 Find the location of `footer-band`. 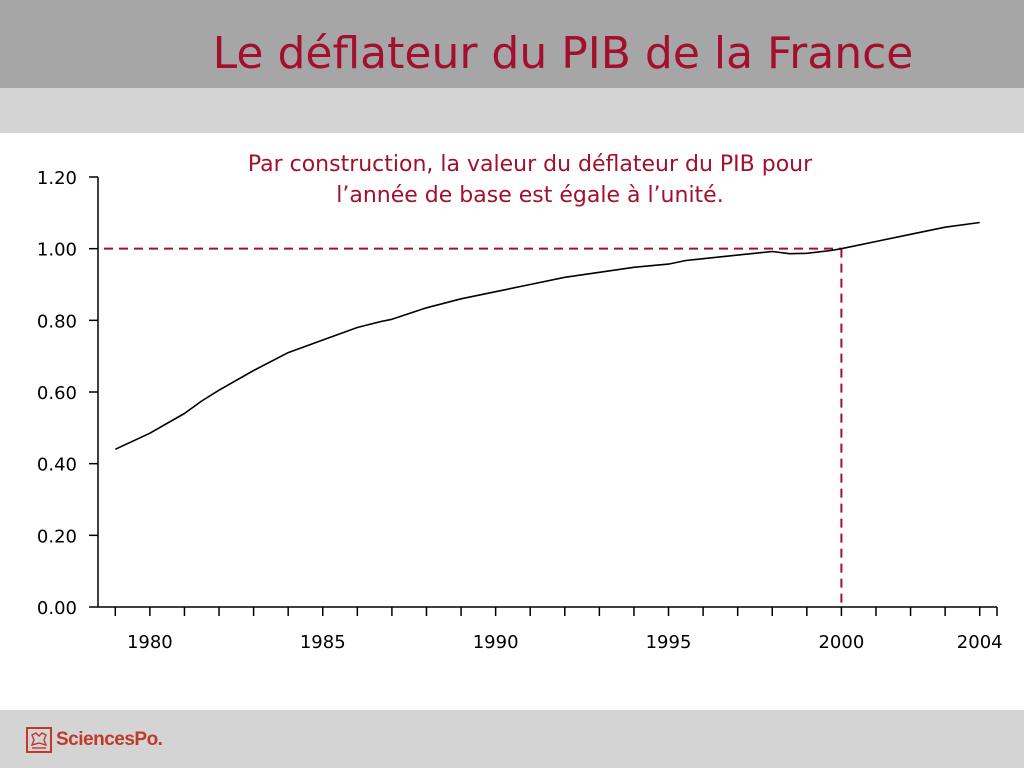

footer-band is located at coordinates (512, 739).